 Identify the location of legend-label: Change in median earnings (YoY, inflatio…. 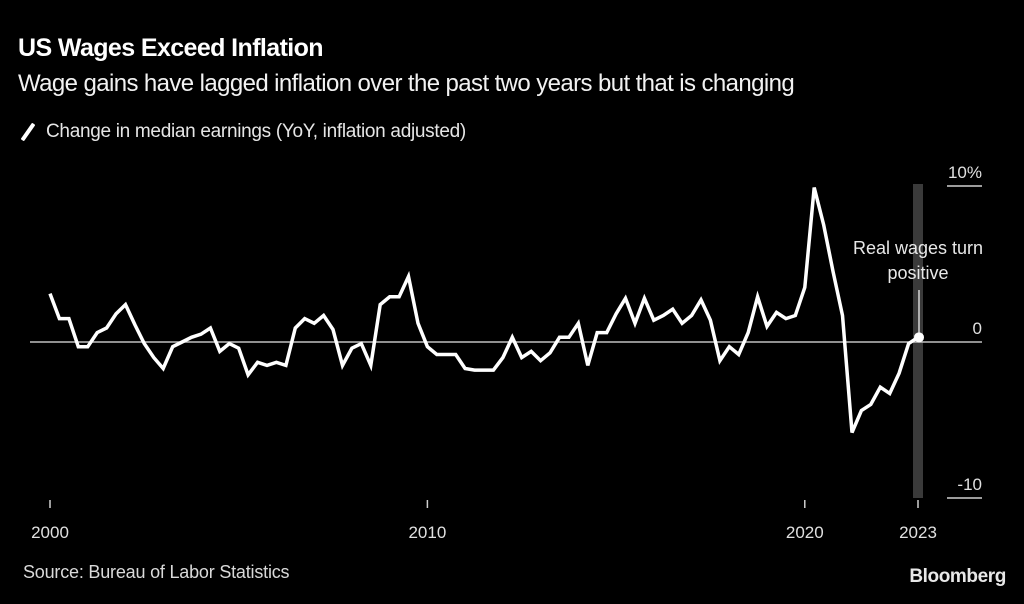
(256, 131).